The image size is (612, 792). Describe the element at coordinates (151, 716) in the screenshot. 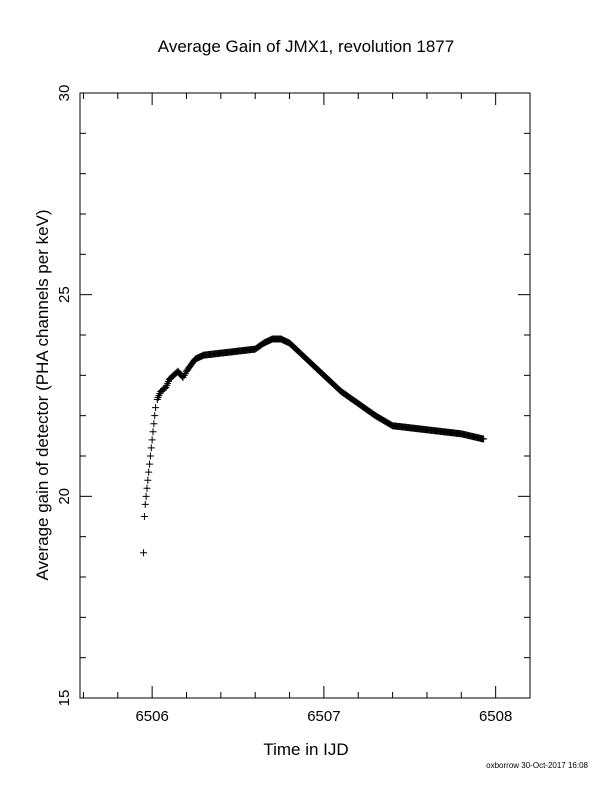

I see `x-tick-label: 6506` at that location.